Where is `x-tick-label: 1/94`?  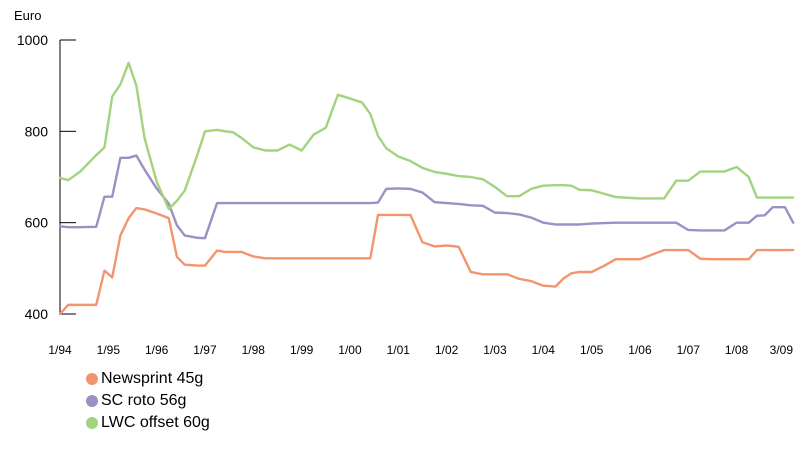
x-tick-label: 1/94 is located at coordinates (60, 350).